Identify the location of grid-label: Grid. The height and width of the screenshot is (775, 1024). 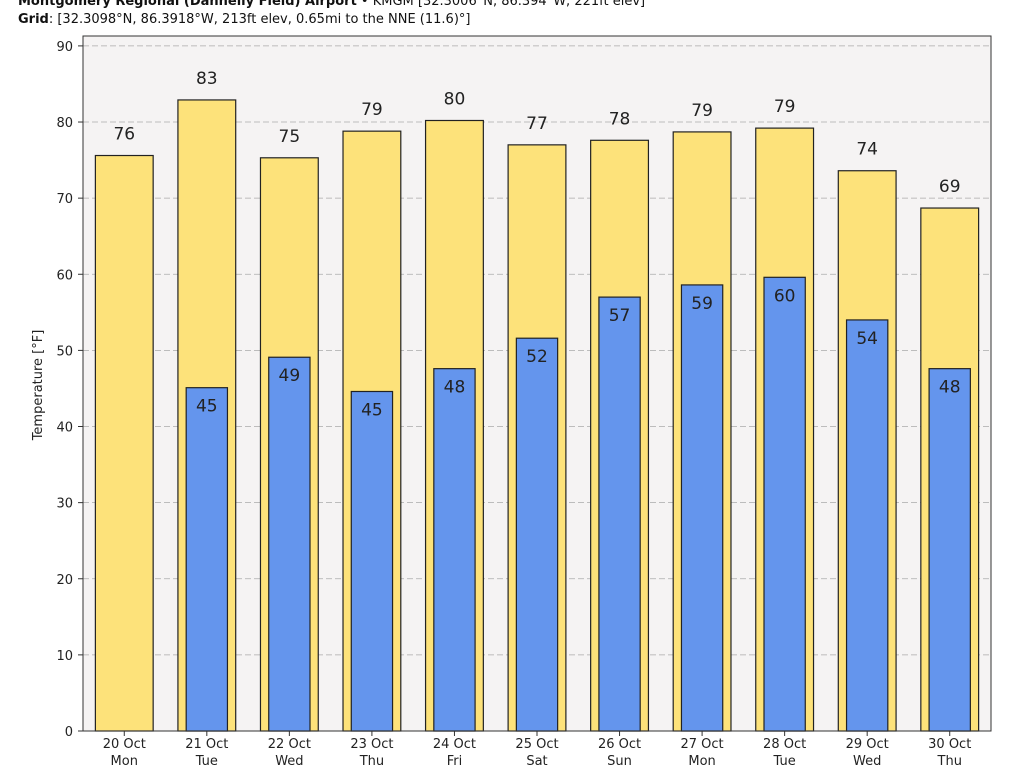
(33, 19).